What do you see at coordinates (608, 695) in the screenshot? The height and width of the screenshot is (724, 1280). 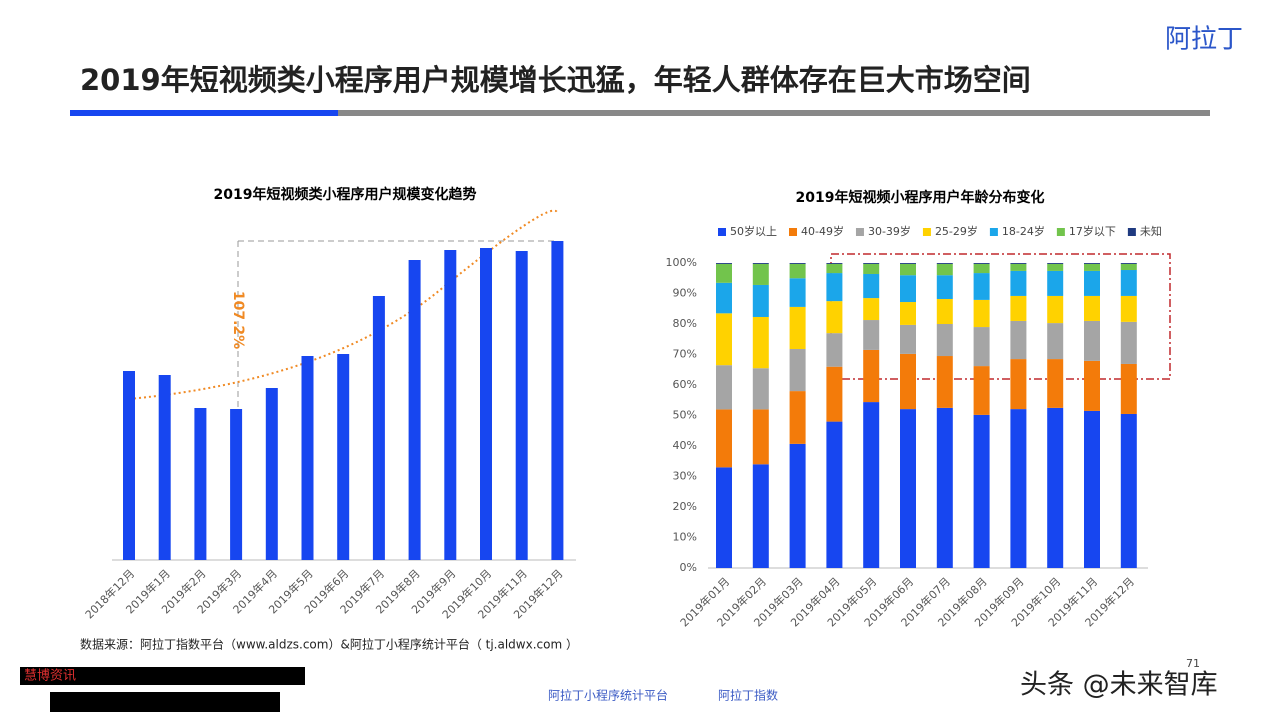 I see `footer-logo: 阿拉丁小程序统计平台` at bounding box center [608, 695].